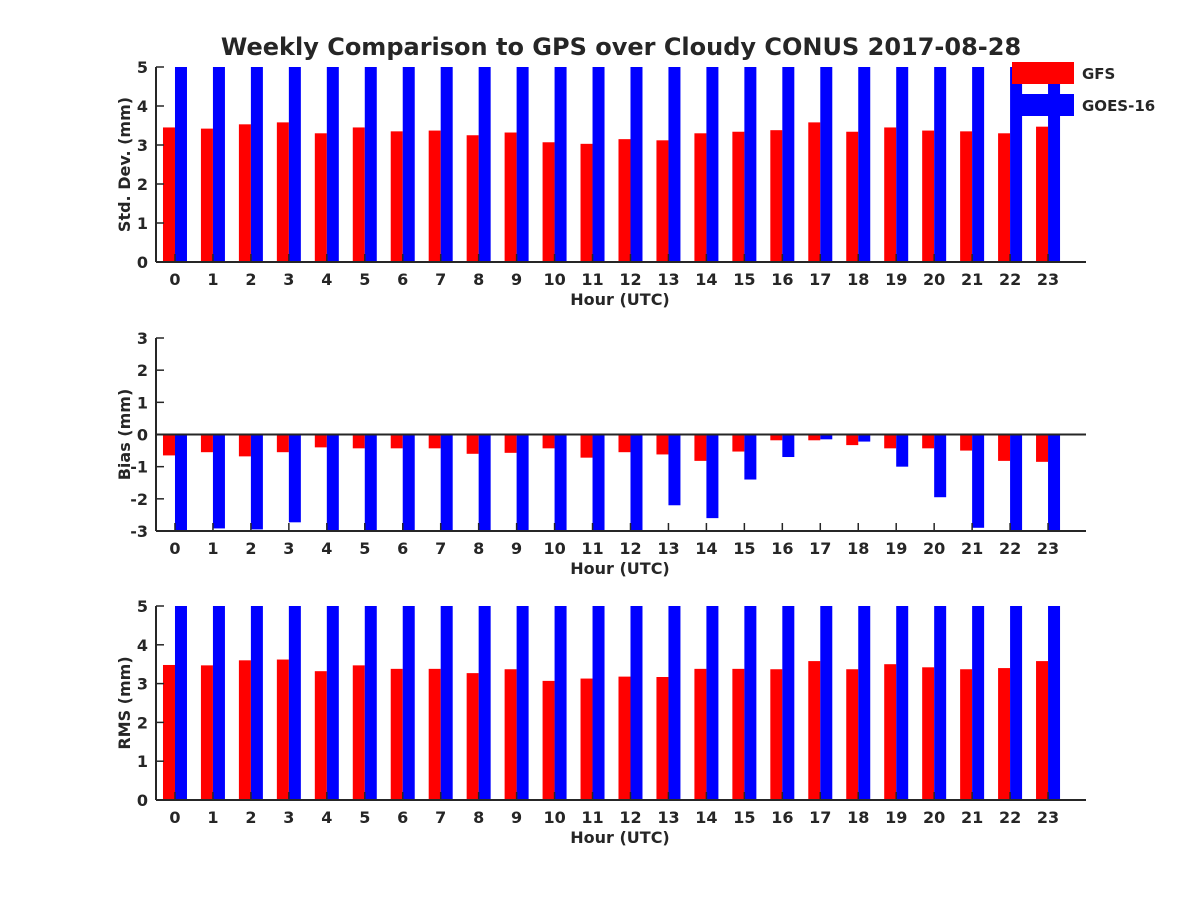 The width and height of the screenshot is (1200, 904). What do you see at coordinates (174, 548) in the screenshot?
I see `x-tick-label: 0` at bounding box center [174, 548].